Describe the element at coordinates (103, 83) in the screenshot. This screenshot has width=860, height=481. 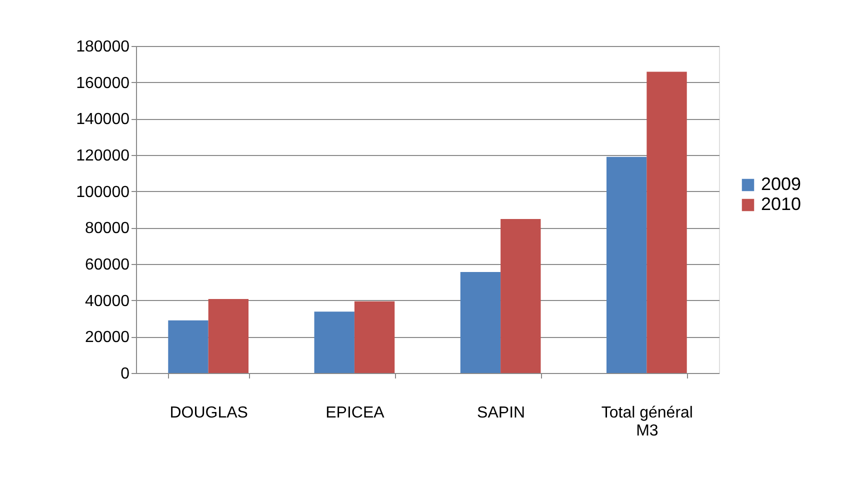
I see `y-tick-label: 160000` at that location.